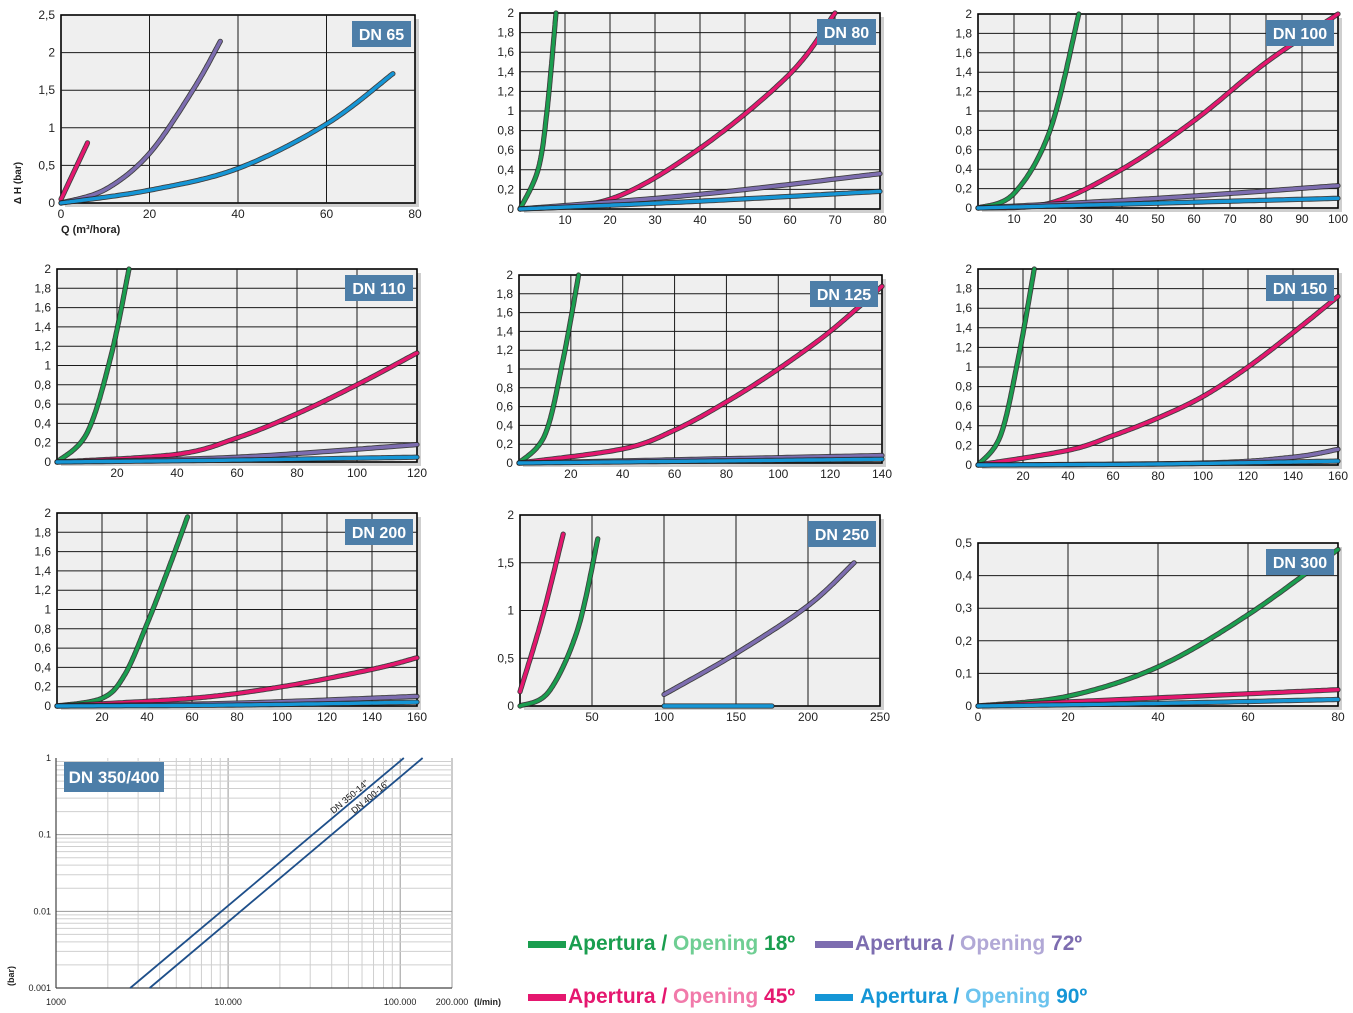 The height and width of the screenshot is (1013, 1353). I want to click on legend-open18-prefix: Apertura /, so click(621, 943).